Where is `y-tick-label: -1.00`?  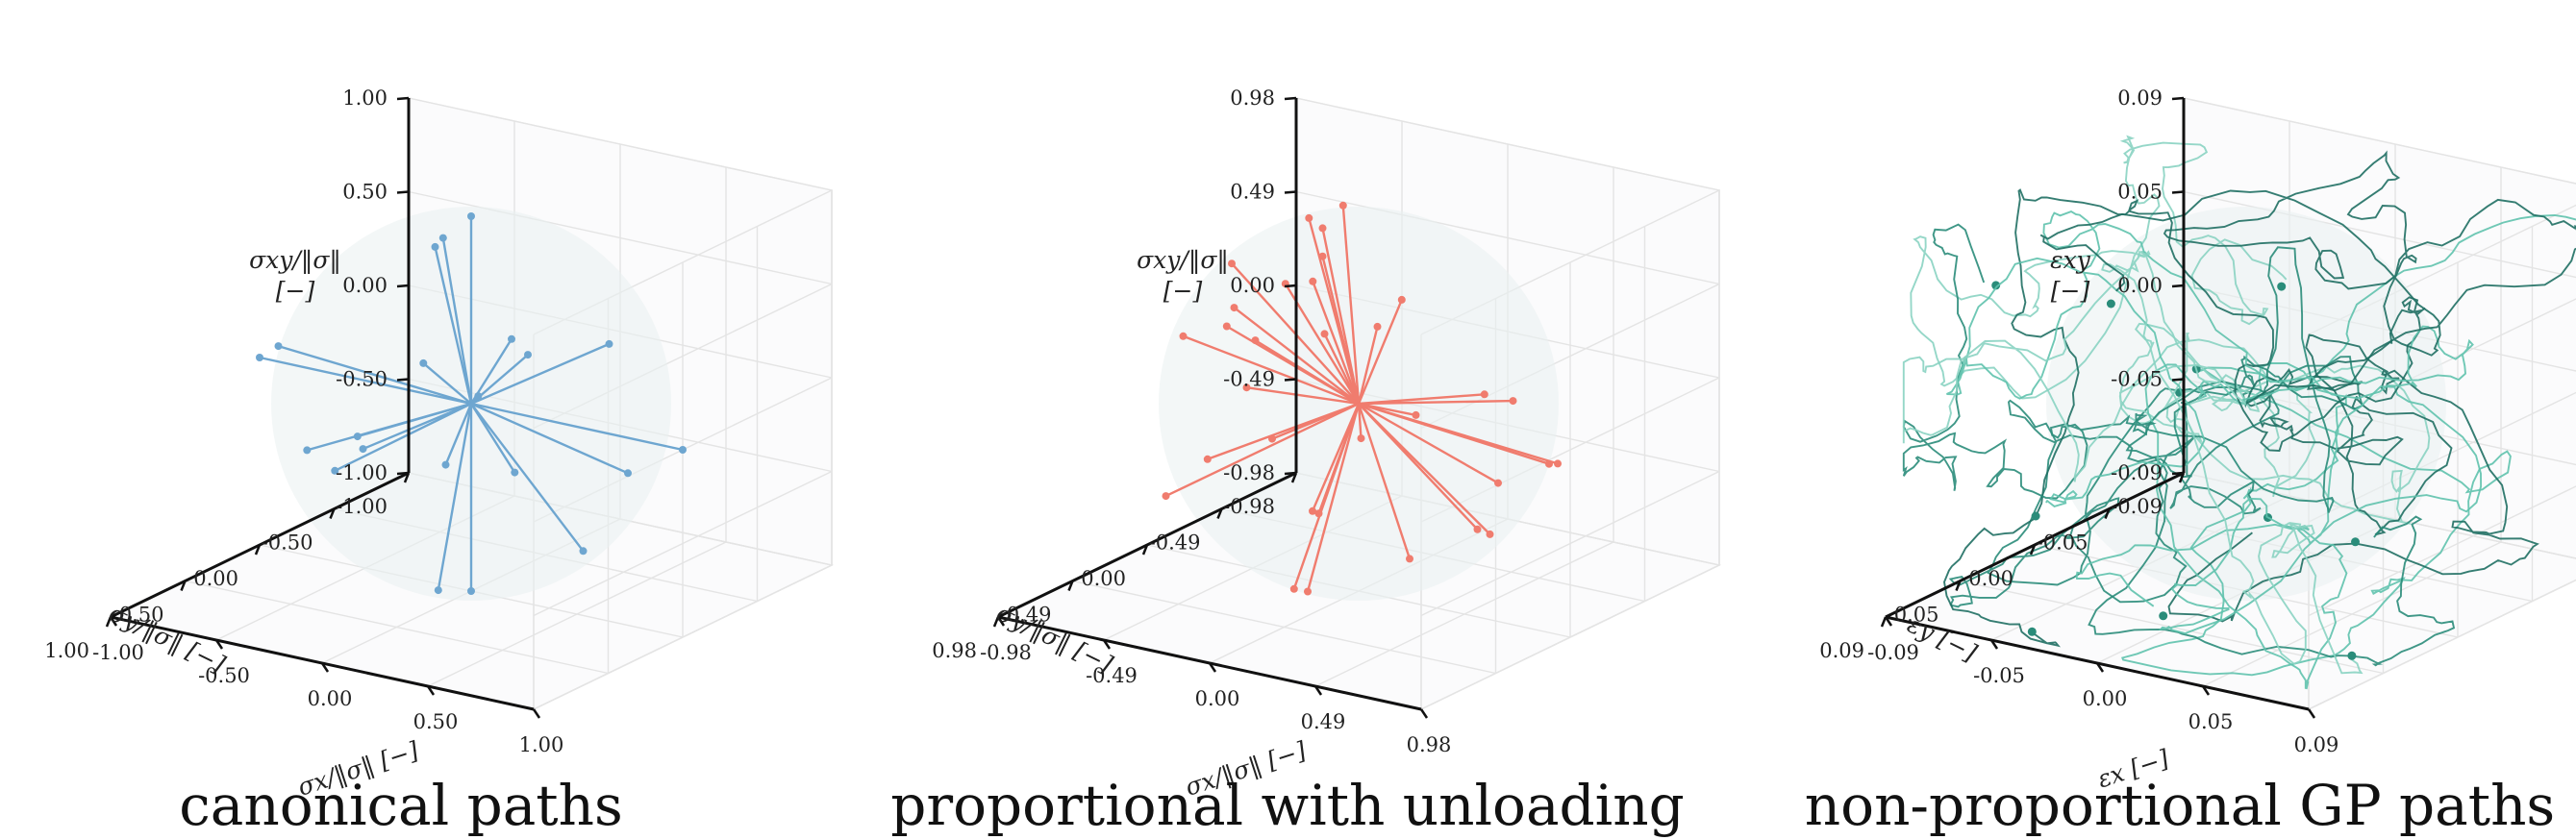 y-tick-label: -1.00 is located at coordinates (362, 507).